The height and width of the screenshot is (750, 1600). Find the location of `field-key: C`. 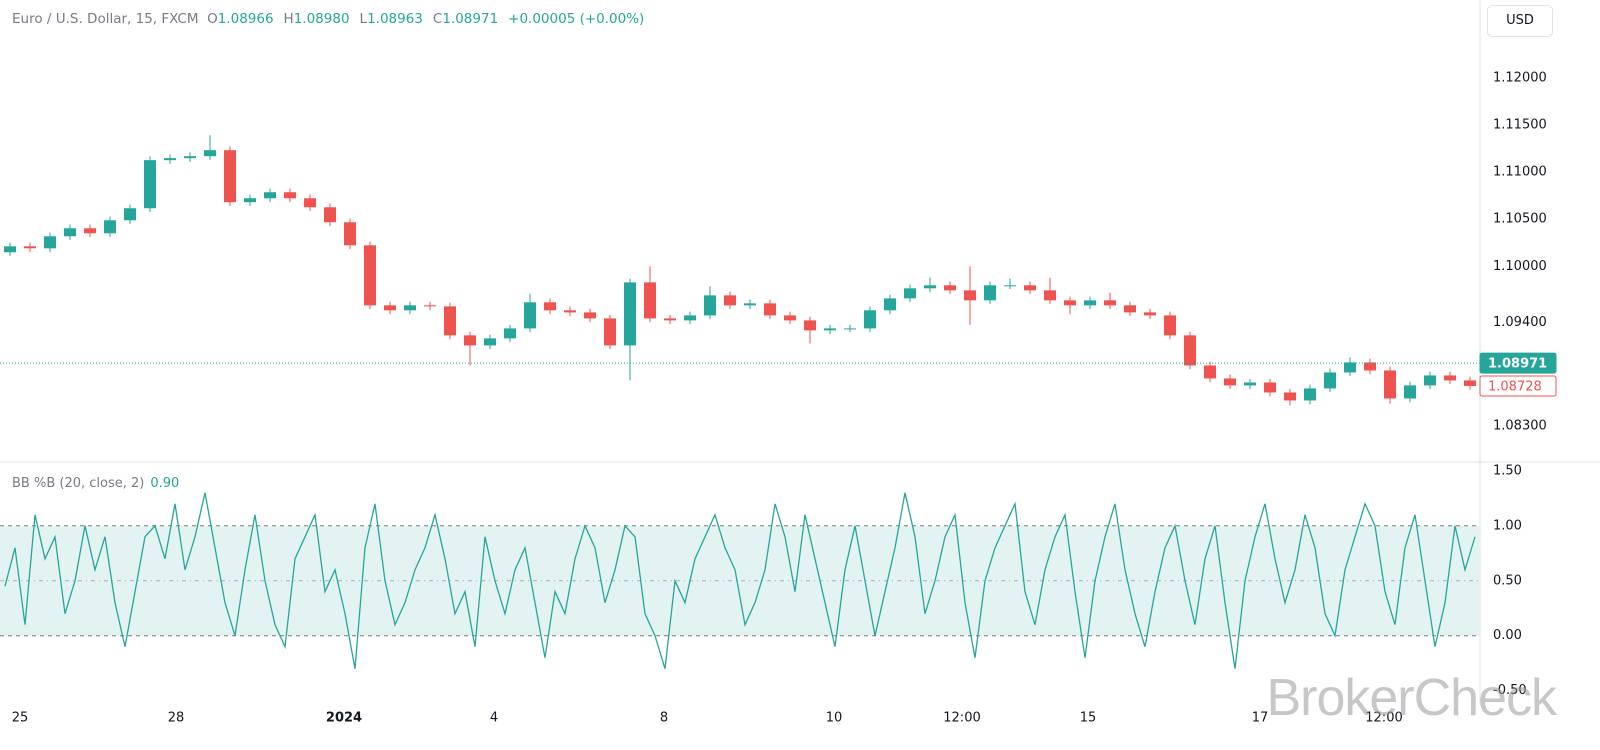

field-key: C is located at coordinates (437, 19).